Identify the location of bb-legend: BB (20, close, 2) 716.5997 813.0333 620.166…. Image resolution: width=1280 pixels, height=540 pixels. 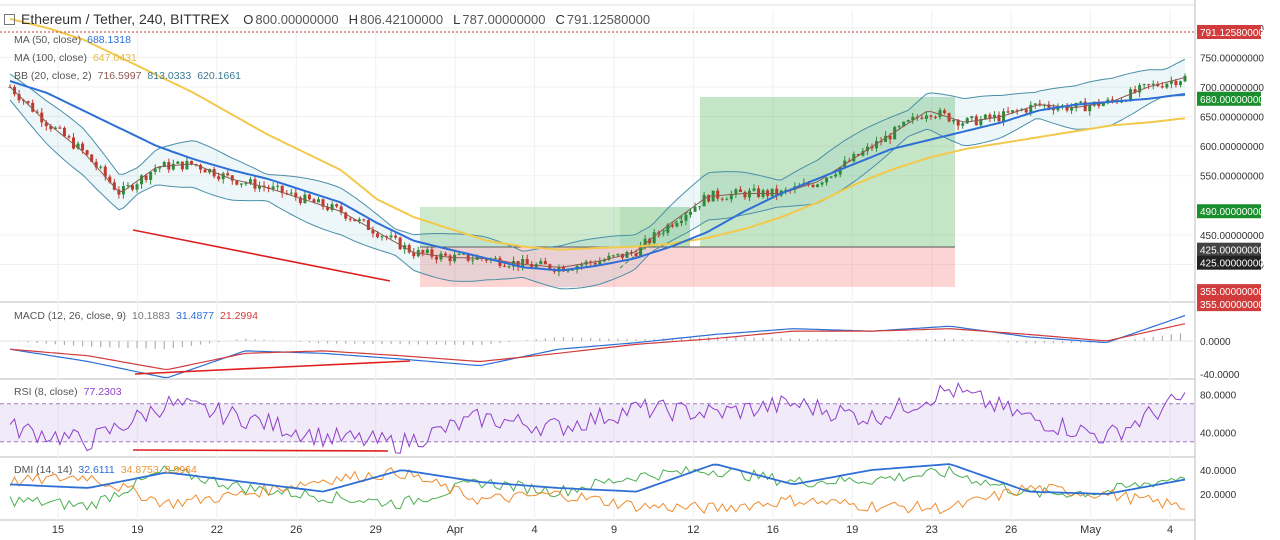
(127, 76).